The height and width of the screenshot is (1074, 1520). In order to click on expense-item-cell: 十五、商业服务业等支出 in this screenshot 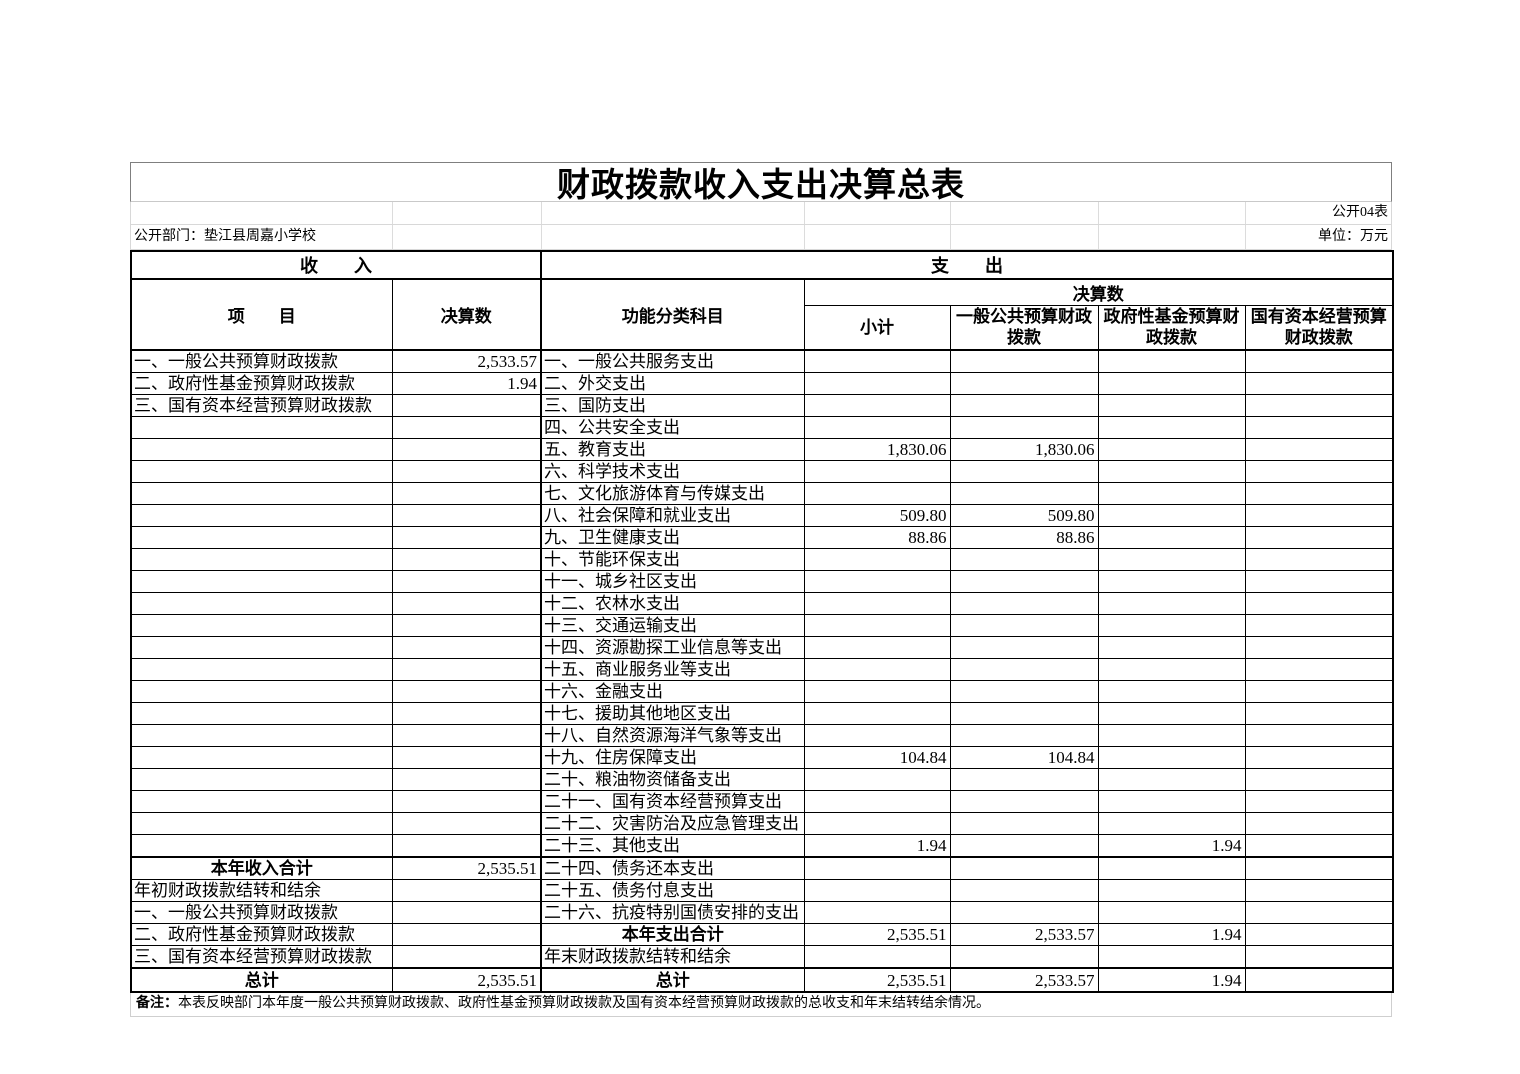, I will do `click(672, 669)`.